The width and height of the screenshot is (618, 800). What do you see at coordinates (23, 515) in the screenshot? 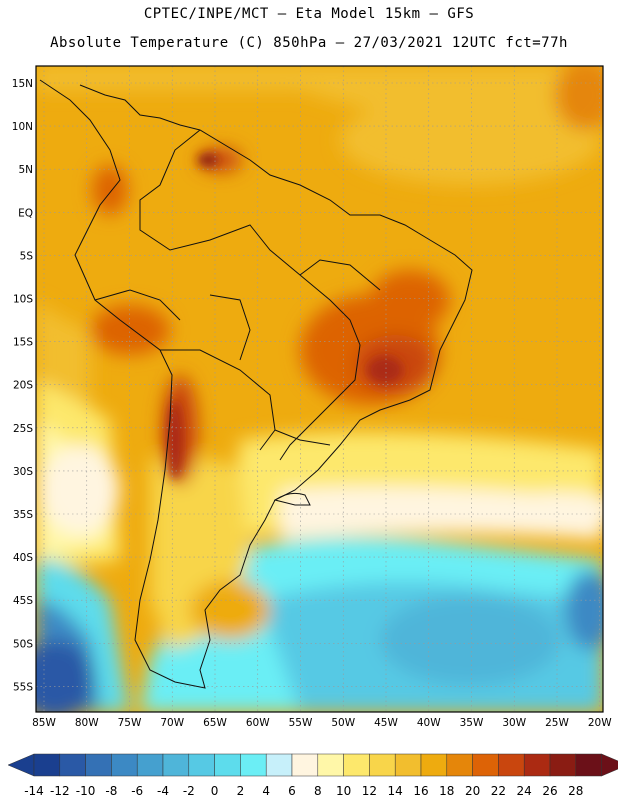
I see `lat-label: 35S` at bounding box center [23, 515].